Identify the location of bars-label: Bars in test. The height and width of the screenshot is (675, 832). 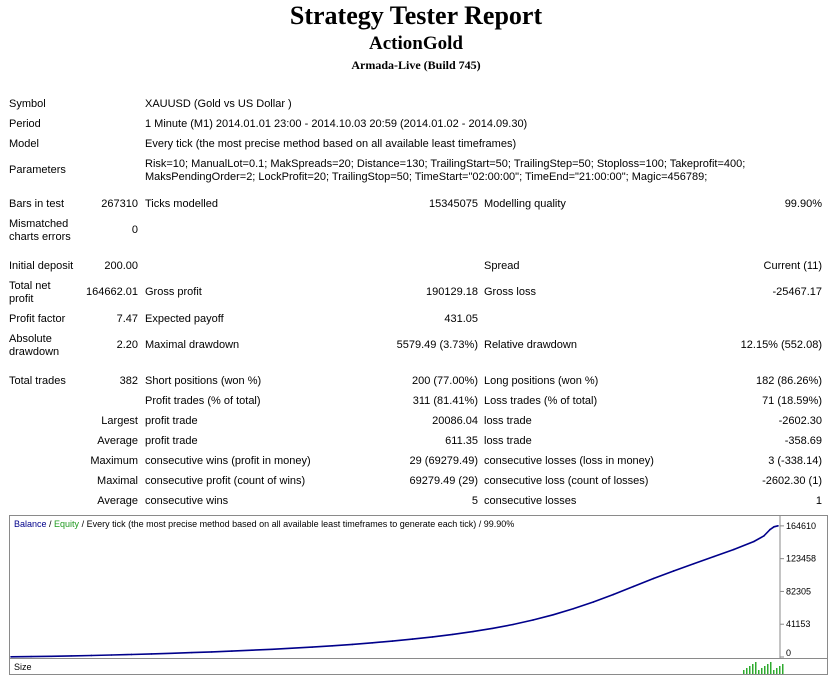
(37, 204).